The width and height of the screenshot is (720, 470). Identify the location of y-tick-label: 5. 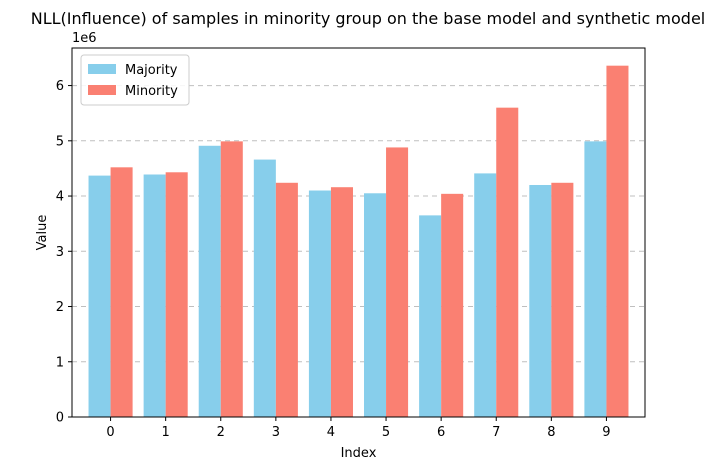
(60, 141).